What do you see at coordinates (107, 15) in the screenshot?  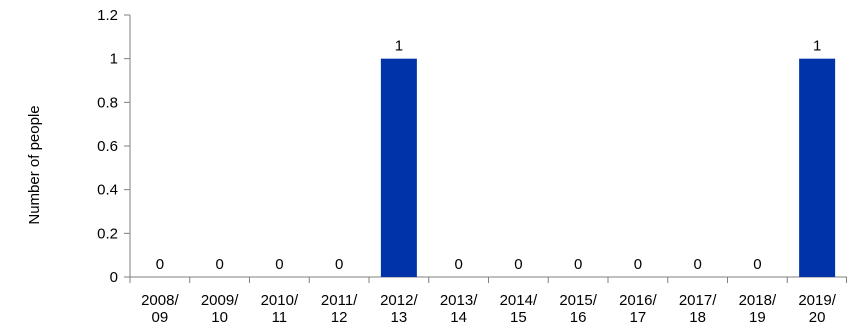 I see `y-tick-label: 1.2` at bounding box center [107, 15].